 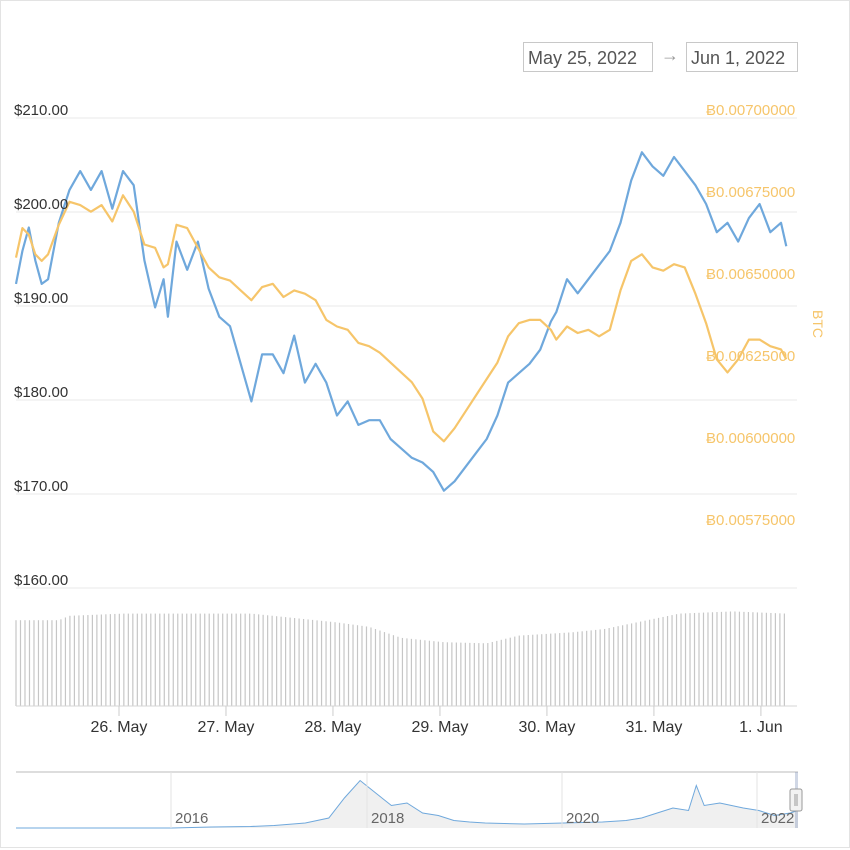 I want to click on x-tick-label: 27. May, so click(x=226, y=727).